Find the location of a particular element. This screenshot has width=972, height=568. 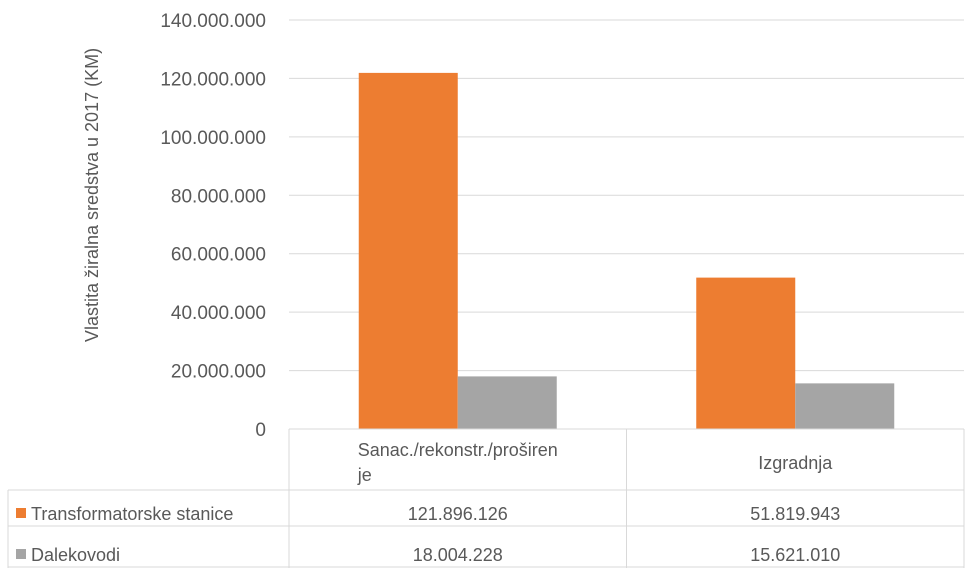

table-cell-value: 51.819.943 is located at coordinates (795, 514).